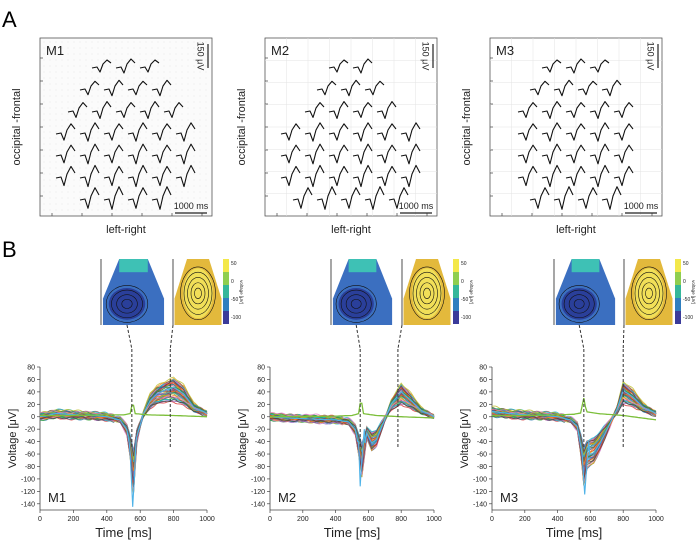 This screenshot has height=557, width=699. Describe the element at coordinates (434, 519) in the screenshot. I see `x-tick-label: 1000` at that location.